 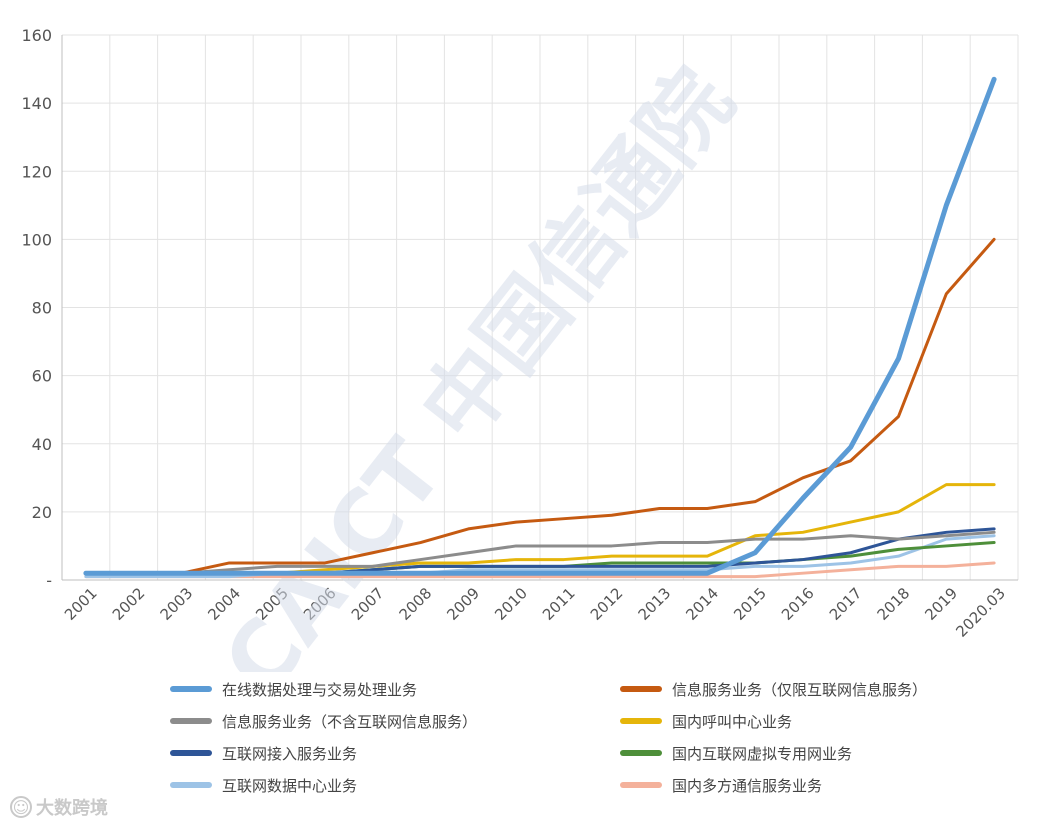 What do you see at coordinates (36, 171) in the screenshot?
I see `y-tick-label: 120` at bounding box center [36, 171].